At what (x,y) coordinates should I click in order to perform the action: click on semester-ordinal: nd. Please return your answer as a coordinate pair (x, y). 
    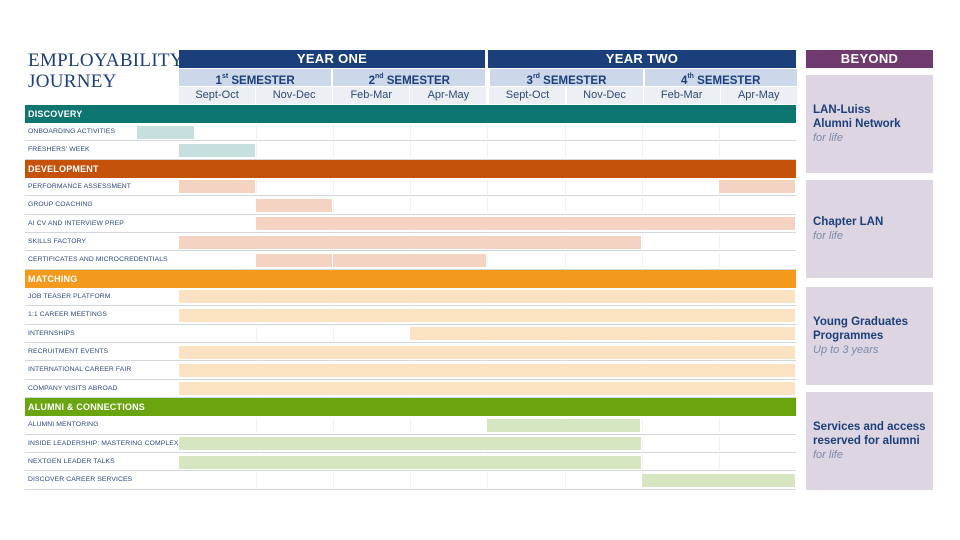
    Looking at the image, I should click on (379, 76).